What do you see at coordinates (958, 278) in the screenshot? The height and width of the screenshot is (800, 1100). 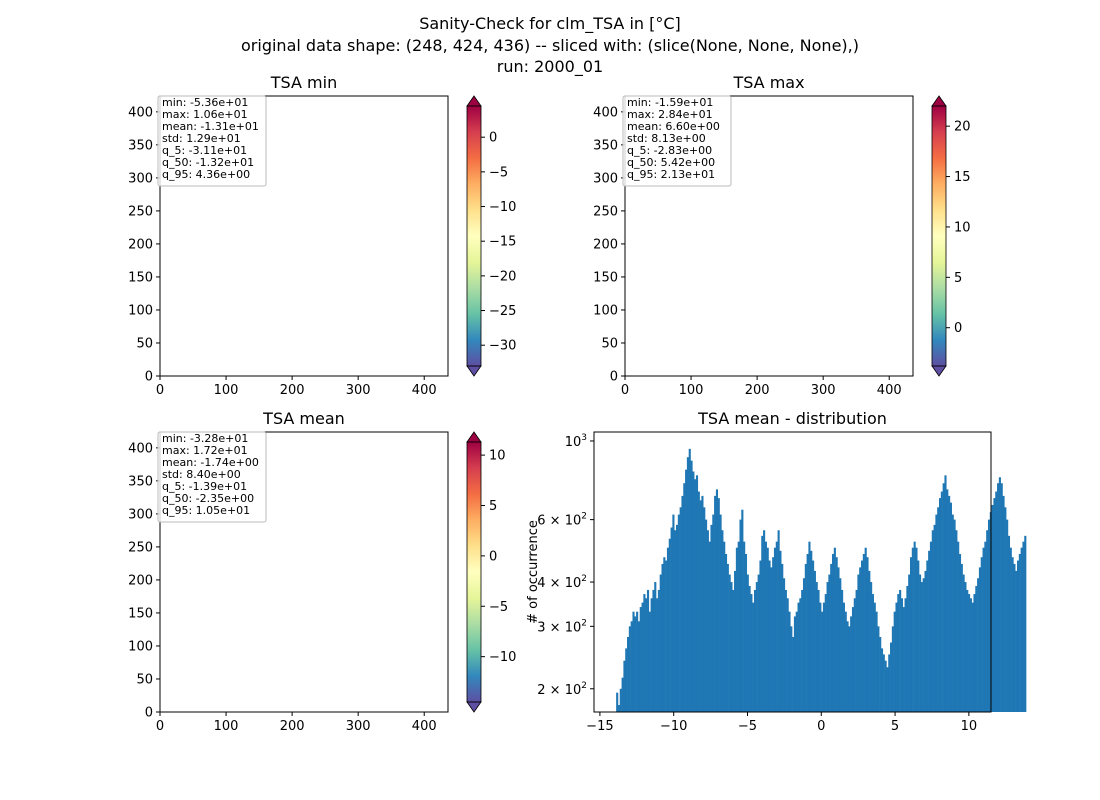 I see `colorbar-tick-label: 5` at bounding box center [958, 278].